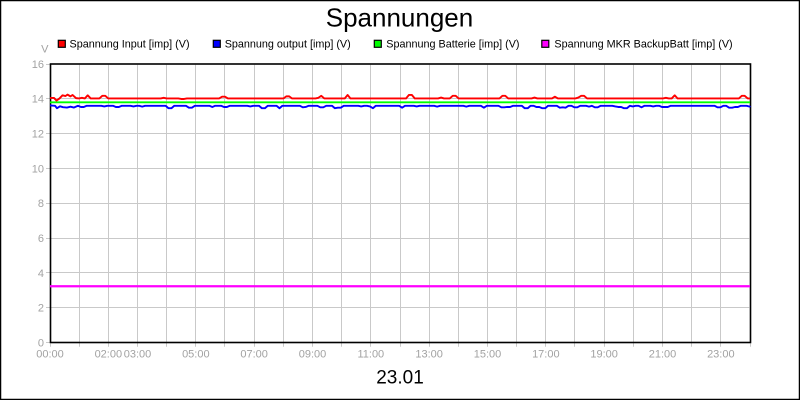  Describe the element at coordinates (400, 378) in the screenshot. I see `svg-text: 23.01` at that location.